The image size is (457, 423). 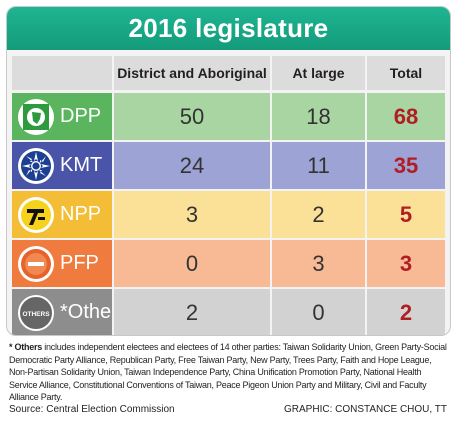 I want to click on chart-title: 2016 legislature, so click(x=228, y=28).